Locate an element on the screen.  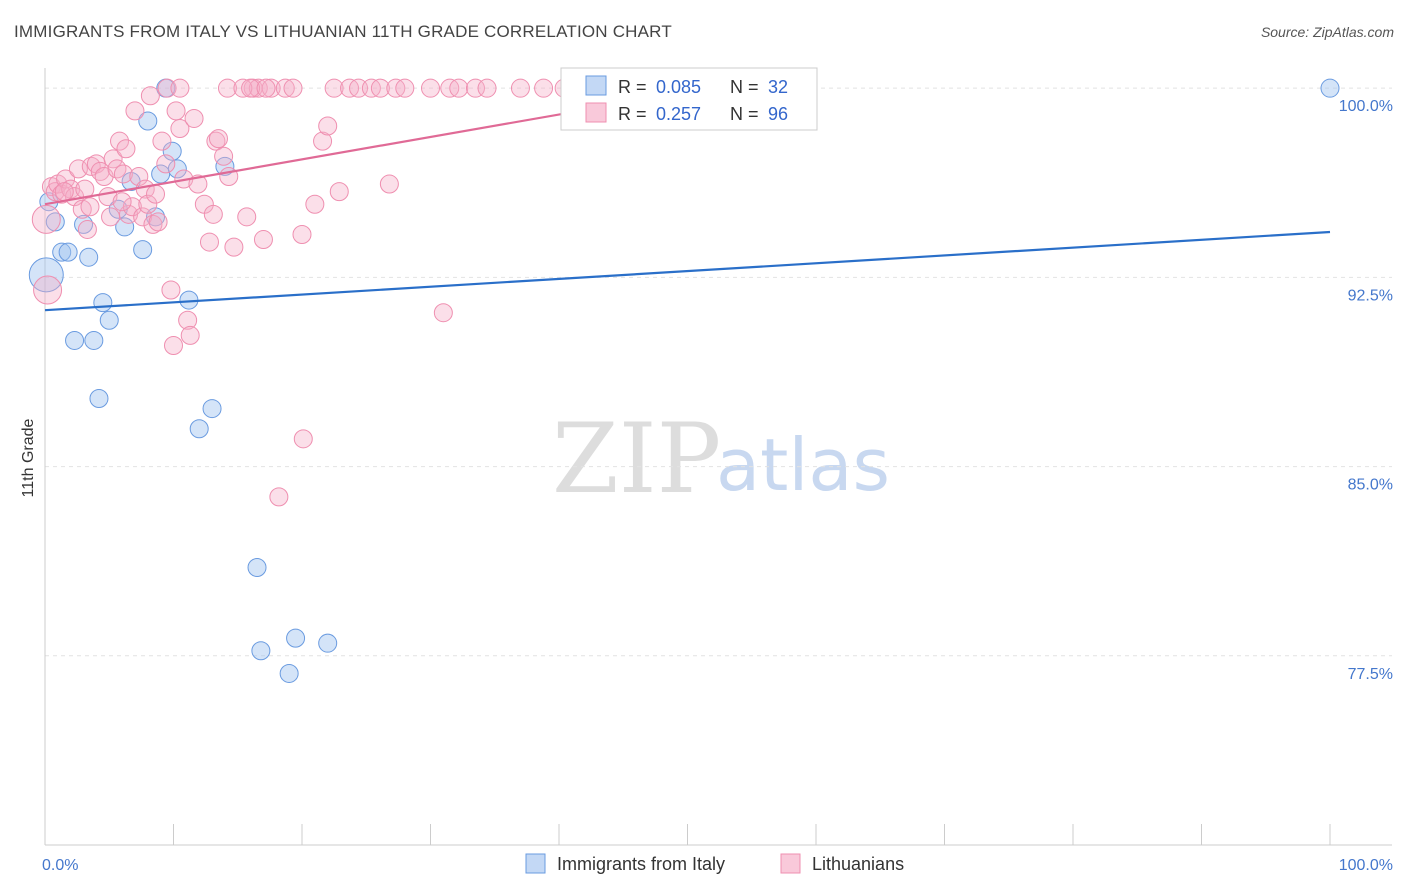
legend-swatch-lithuanians is located at coordinates (596, 112).